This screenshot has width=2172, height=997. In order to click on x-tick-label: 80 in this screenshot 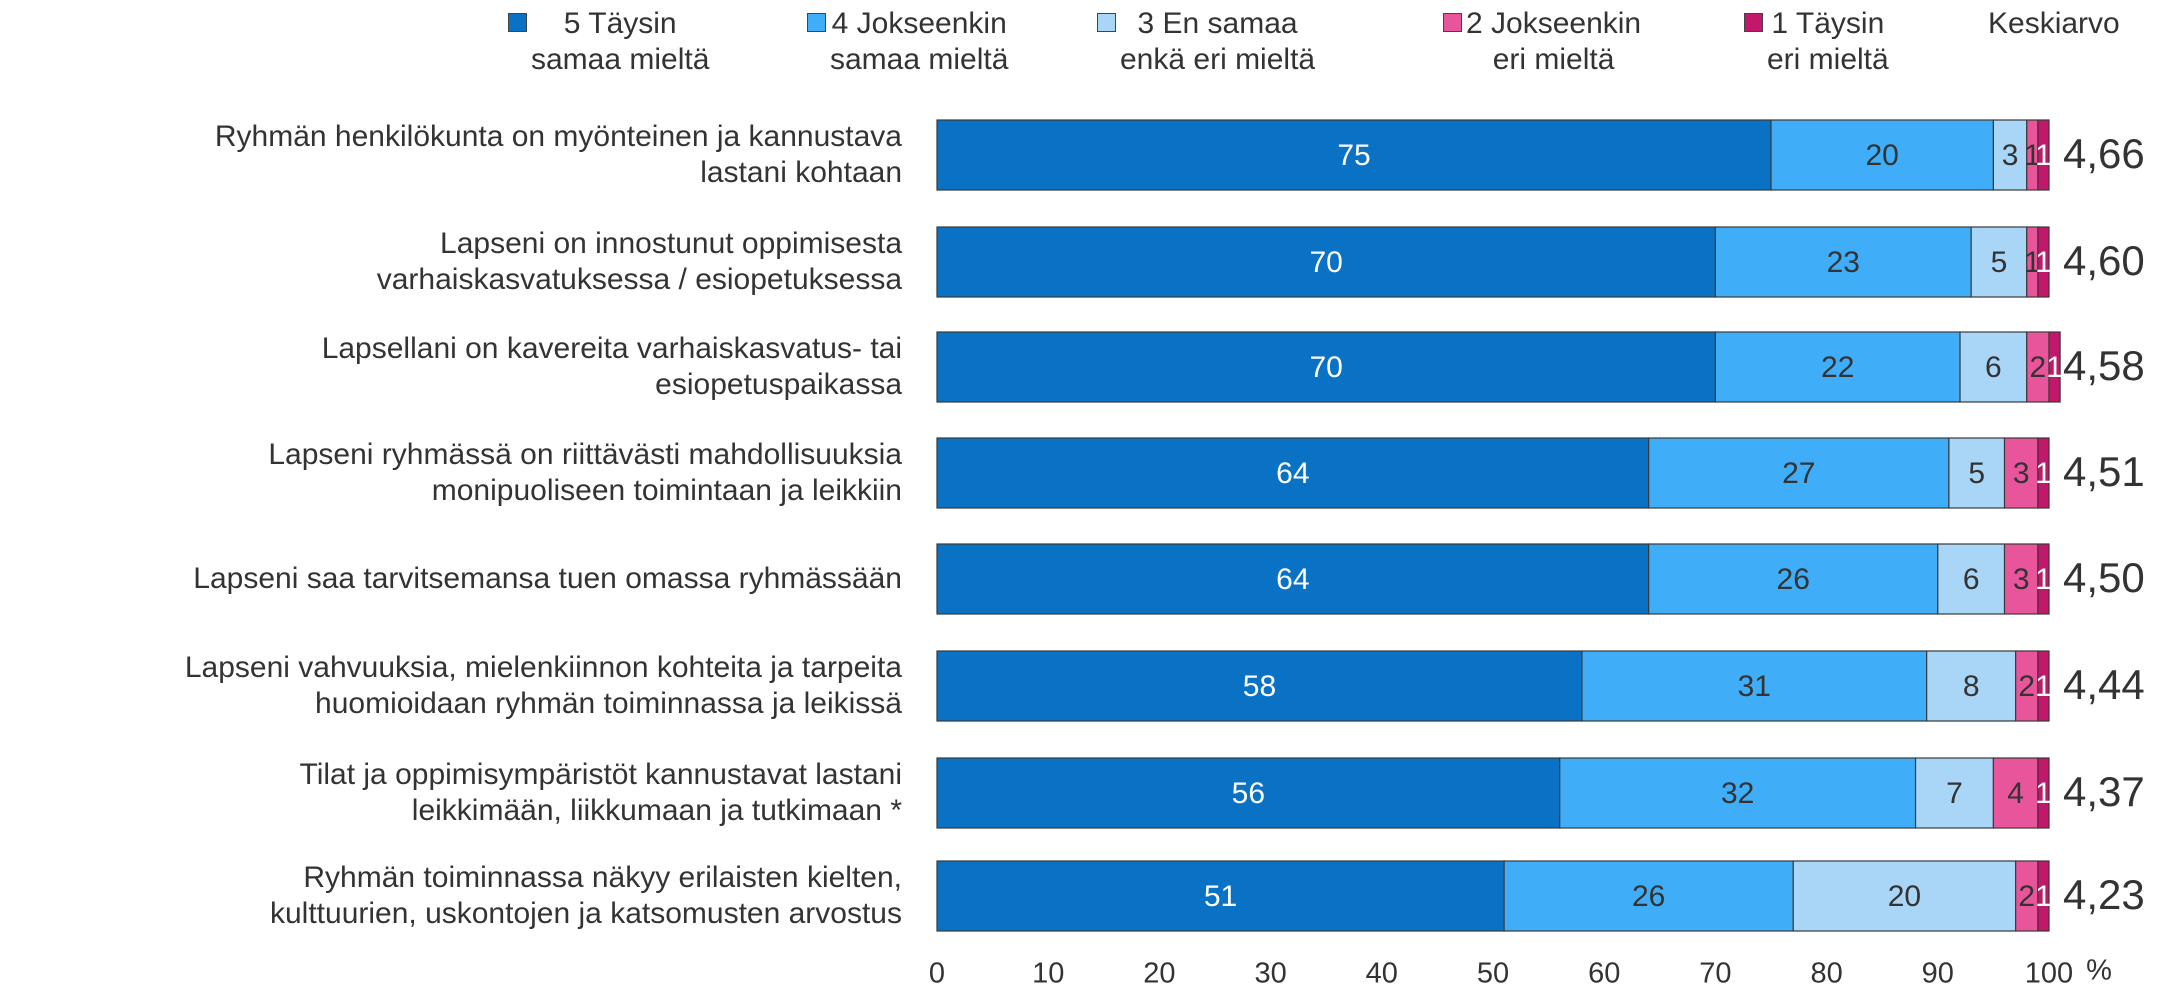, I will do `click(1826, 974)`.